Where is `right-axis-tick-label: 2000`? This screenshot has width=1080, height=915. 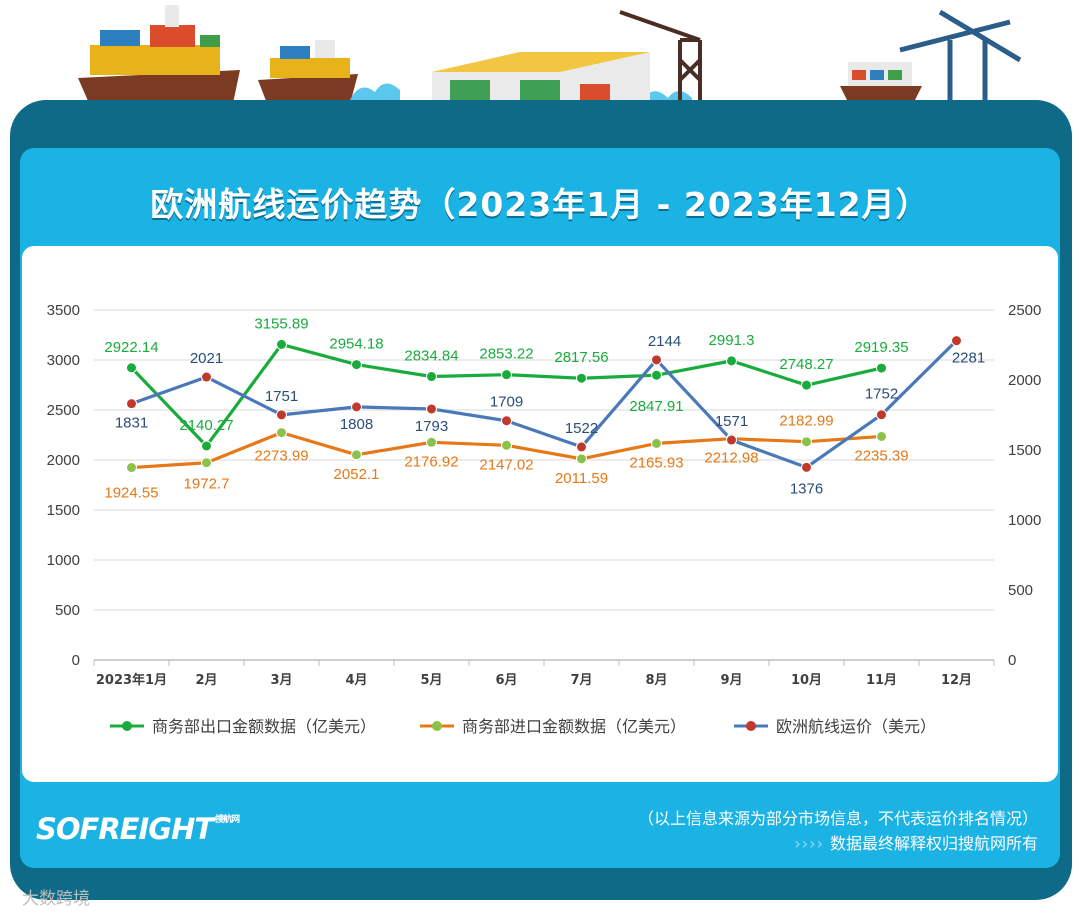 right-axis-tick-label: 2000 is located at coordinates (1024, 380).